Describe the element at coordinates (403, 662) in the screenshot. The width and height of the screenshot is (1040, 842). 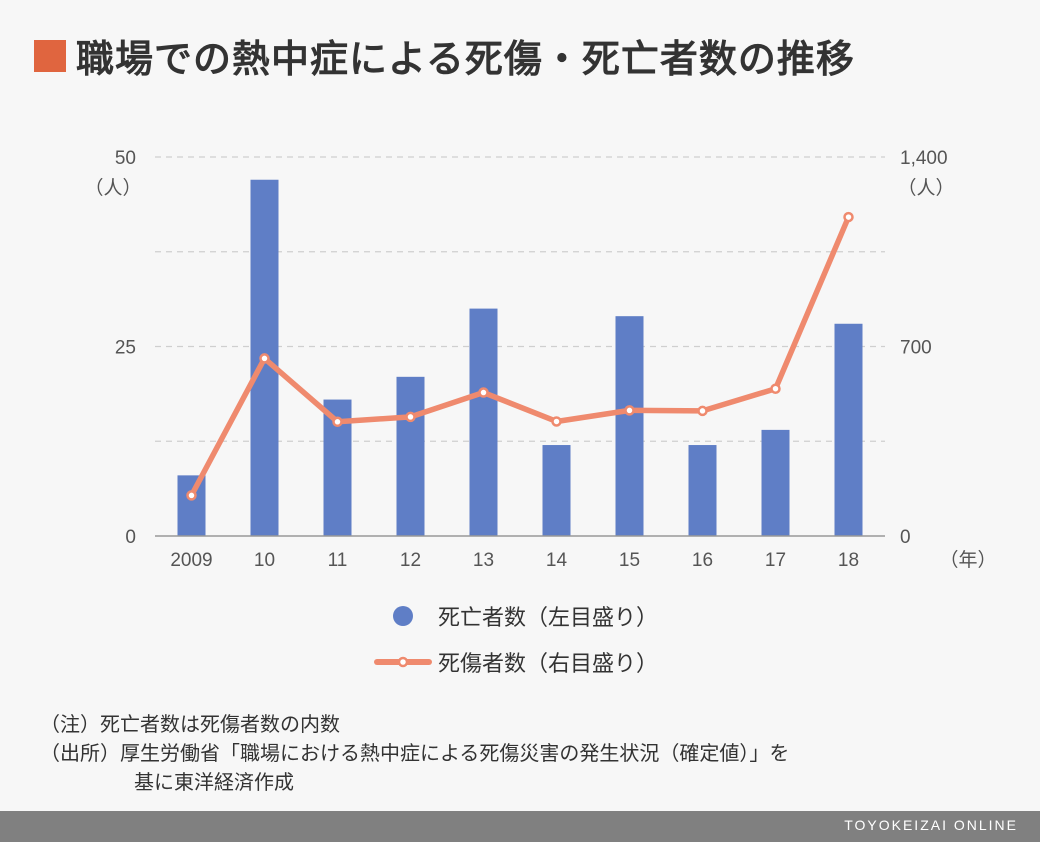
I see `legend-line-symbol` at that location.